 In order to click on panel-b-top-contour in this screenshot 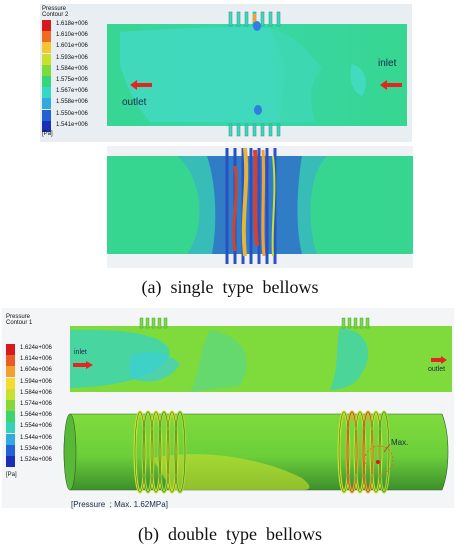, I will do `click(261, 354)`.